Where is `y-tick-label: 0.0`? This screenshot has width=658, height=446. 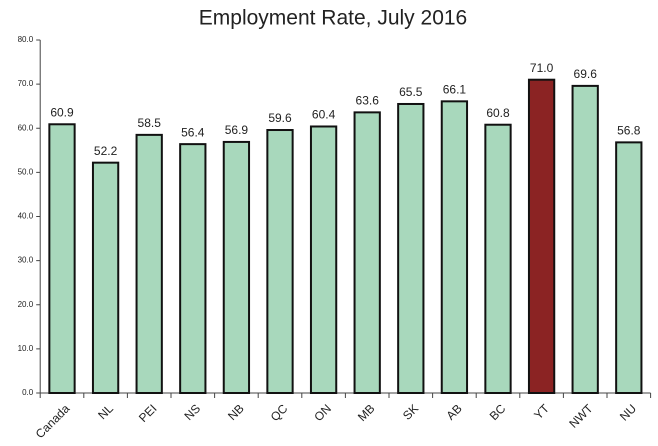 y-tick-label: 0.0 is located at coordinates (28, 392).